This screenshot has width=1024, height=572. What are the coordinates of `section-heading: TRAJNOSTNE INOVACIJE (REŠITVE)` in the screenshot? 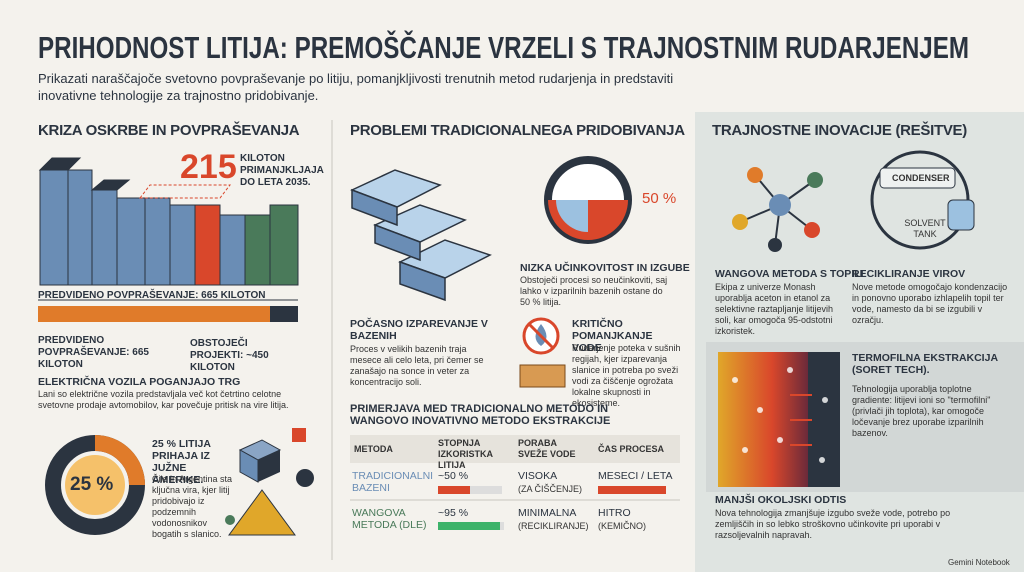 It's located at (839, 130).